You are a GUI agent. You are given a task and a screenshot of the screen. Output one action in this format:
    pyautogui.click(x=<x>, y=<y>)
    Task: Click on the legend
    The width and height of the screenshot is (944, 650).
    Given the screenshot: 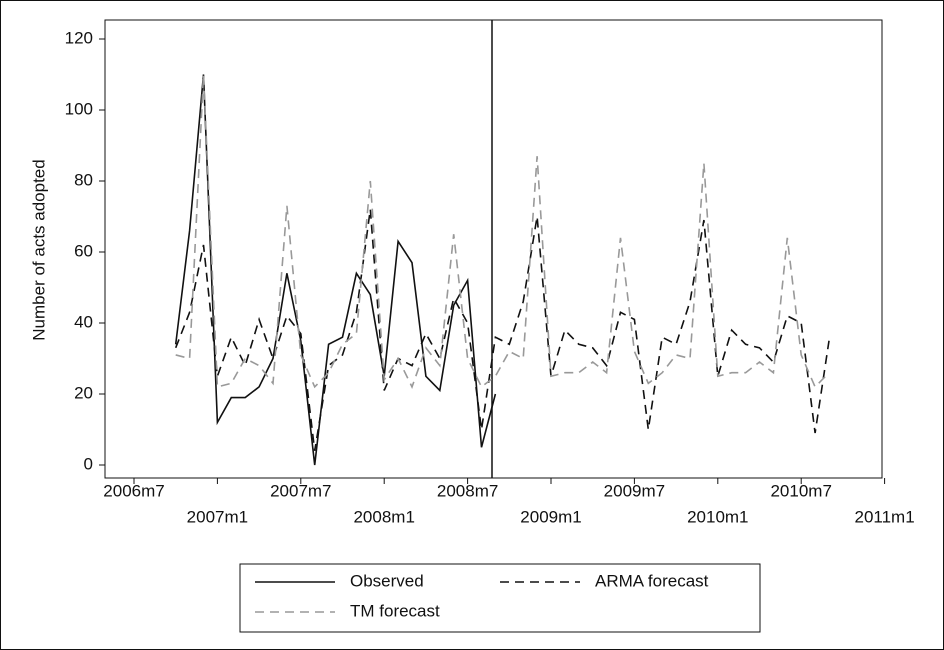 What is the action you would take?
    pyautogui.click(x=500, y=598)
    